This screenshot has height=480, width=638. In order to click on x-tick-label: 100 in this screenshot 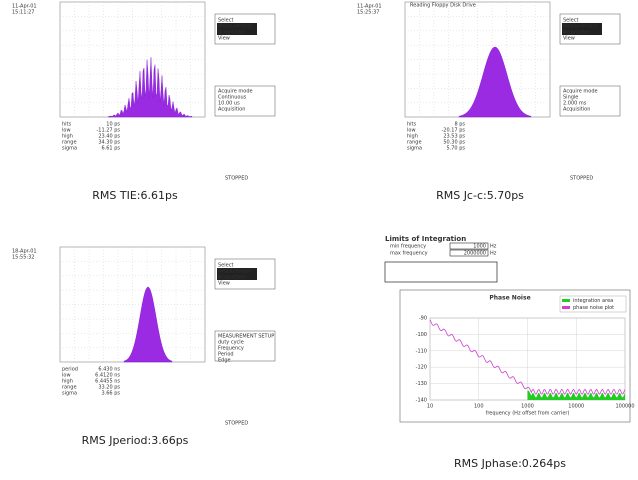, I will do `click(479, 407)`.